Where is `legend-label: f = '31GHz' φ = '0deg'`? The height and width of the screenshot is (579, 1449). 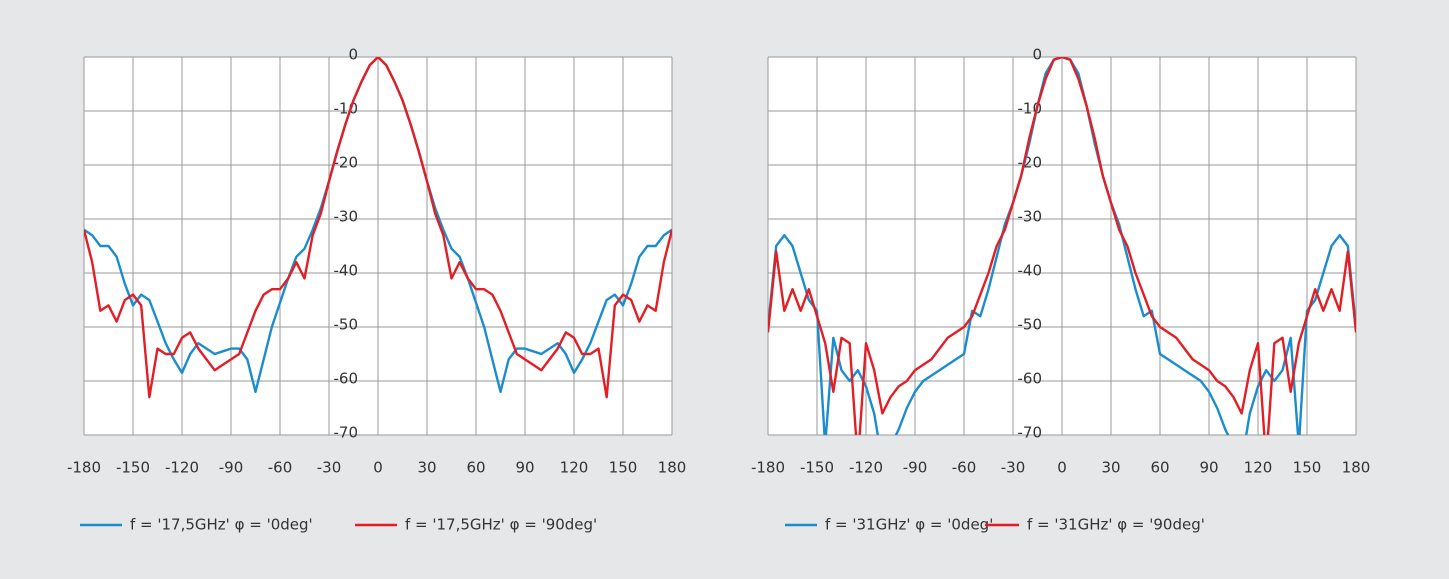 legend-label: f = '31GHz' φ = '0deg' is located at coordinates (909, 525).